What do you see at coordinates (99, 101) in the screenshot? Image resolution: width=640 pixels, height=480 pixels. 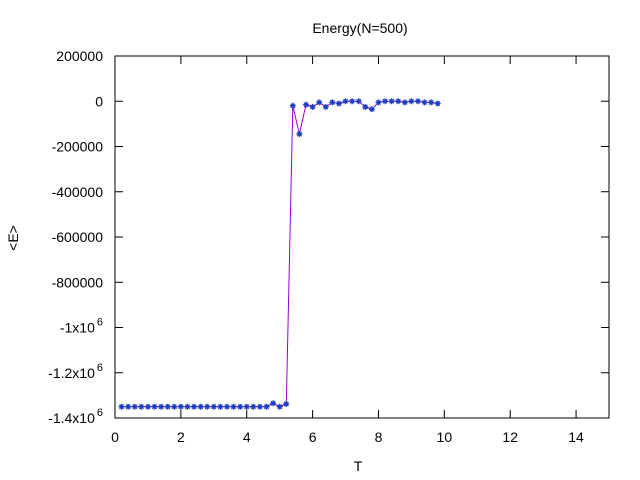 I see `y-tick-label-1: 0` at bounding box center [99, 101].